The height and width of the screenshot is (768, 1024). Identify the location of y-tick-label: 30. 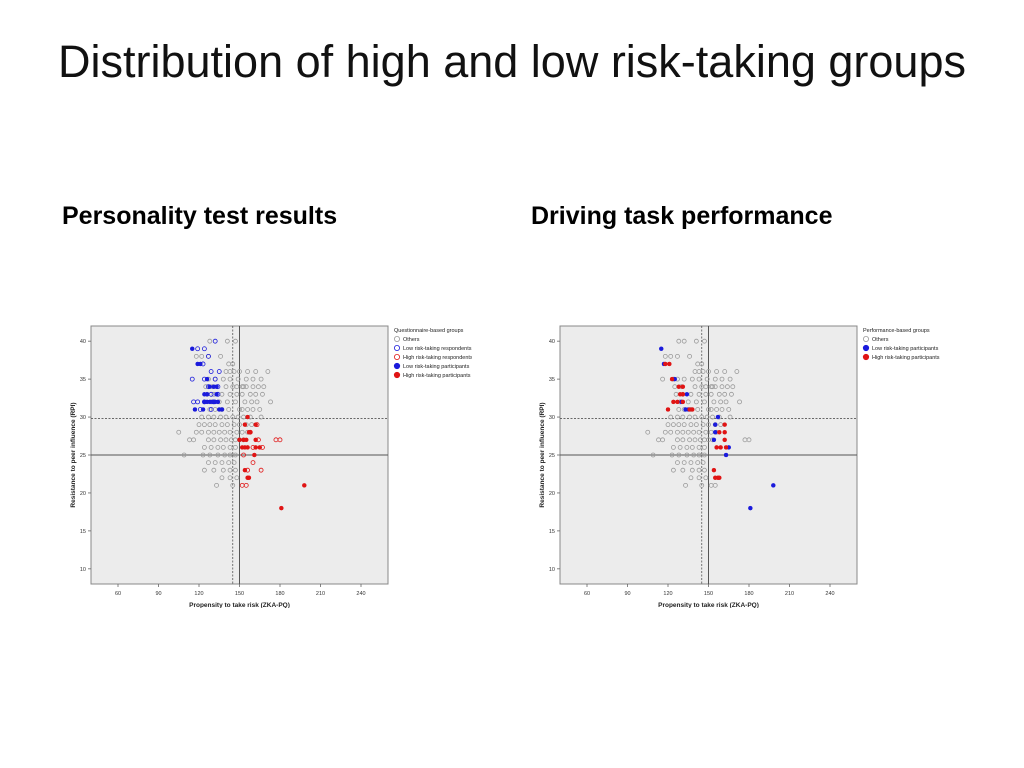
(83, 418).